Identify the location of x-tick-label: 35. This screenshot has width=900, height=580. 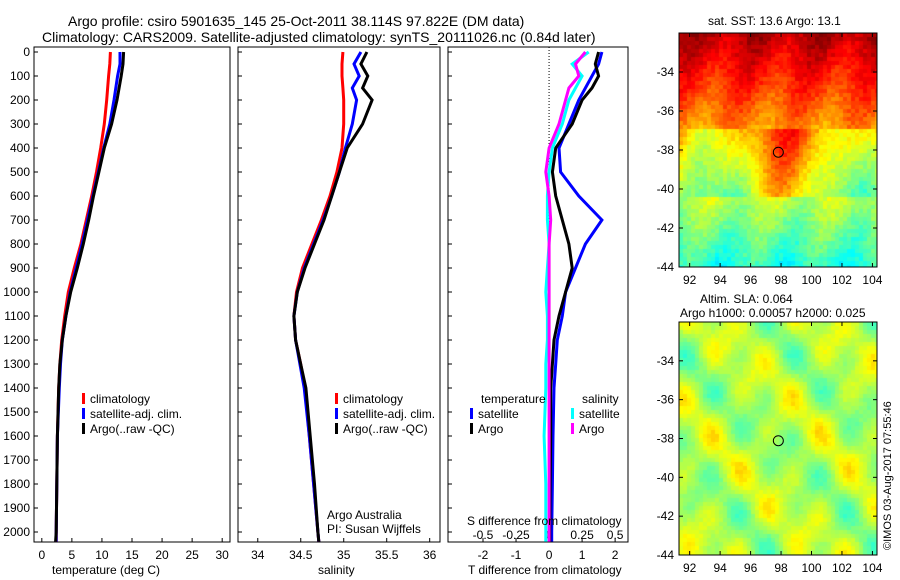
(344, 555).